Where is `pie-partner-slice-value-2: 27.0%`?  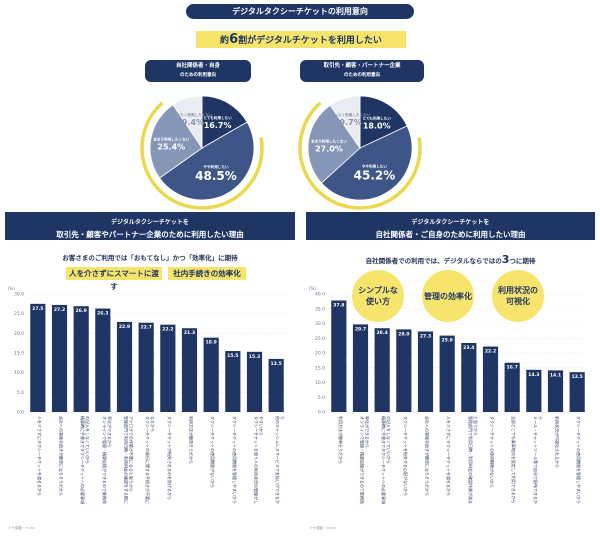
pie-partner-slice-value-2: 27.0% is located at coordinates (329, 149).